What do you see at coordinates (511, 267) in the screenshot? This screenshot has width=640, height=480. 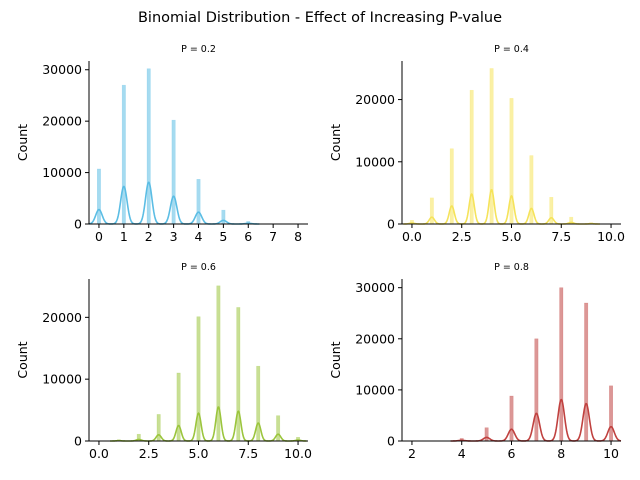 I see `panel-title: P = 0.8` at bounding box center [511, 267].